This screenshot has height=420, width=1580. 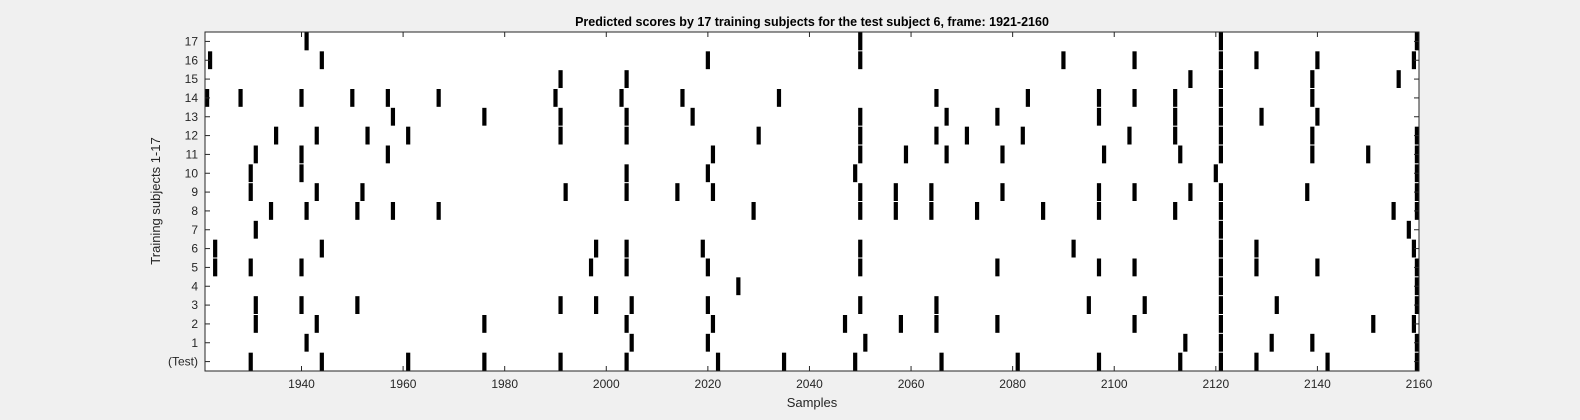 I want to click on x-tick-label: 2120, so click(x=1215, y=384).